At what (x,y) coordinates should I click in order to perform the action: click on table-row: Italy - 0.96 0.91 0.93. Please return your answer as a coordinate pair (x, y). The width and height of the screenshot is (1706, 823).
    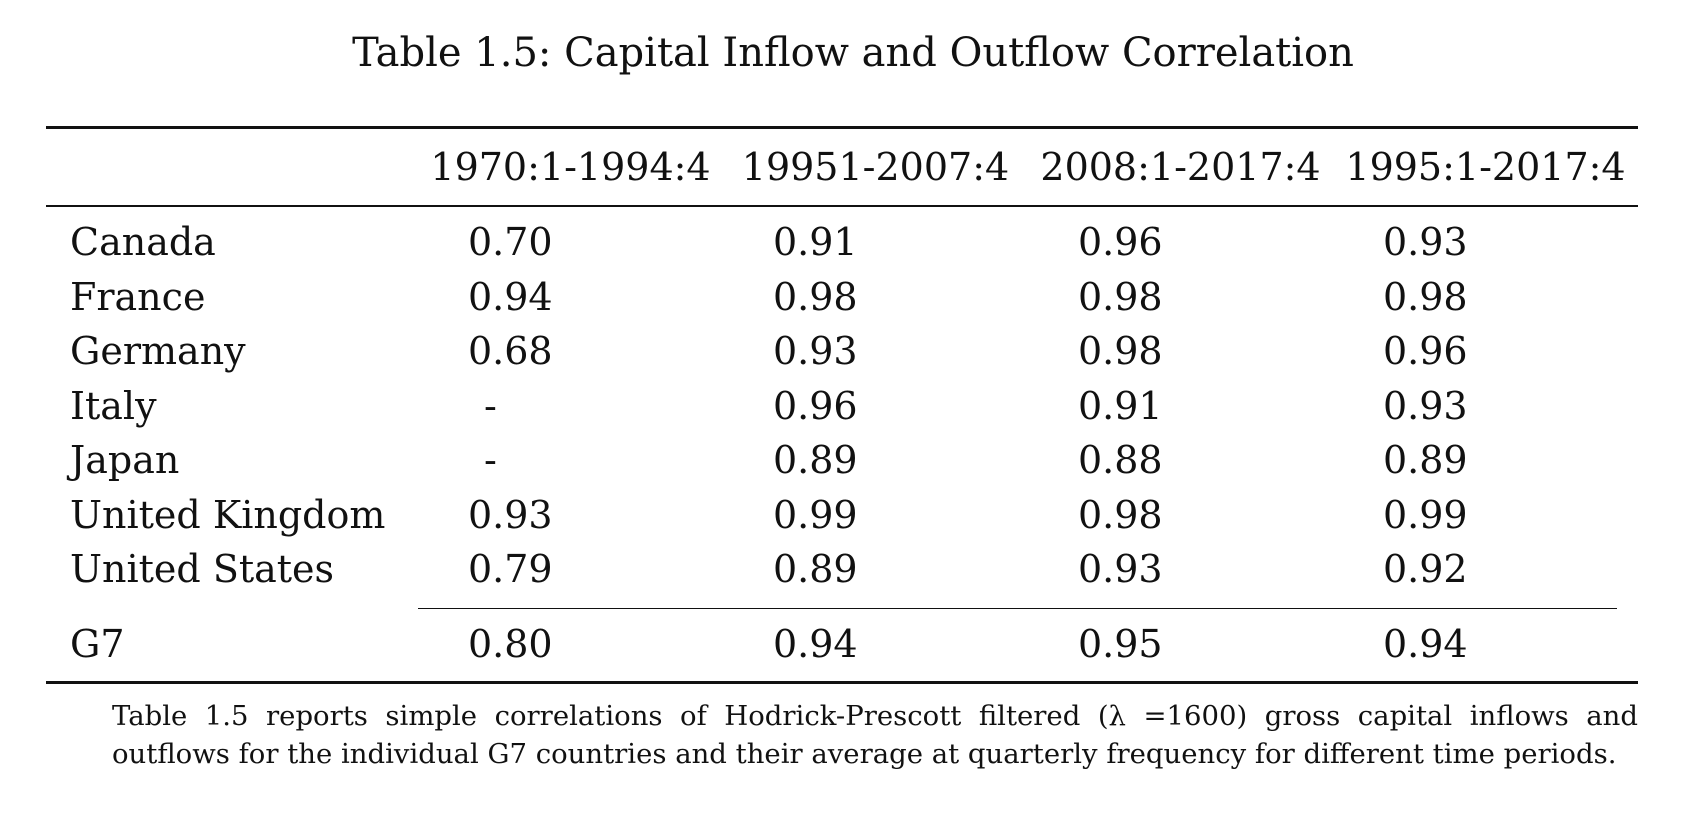
    Looking at the image, I should click on (842, 406).